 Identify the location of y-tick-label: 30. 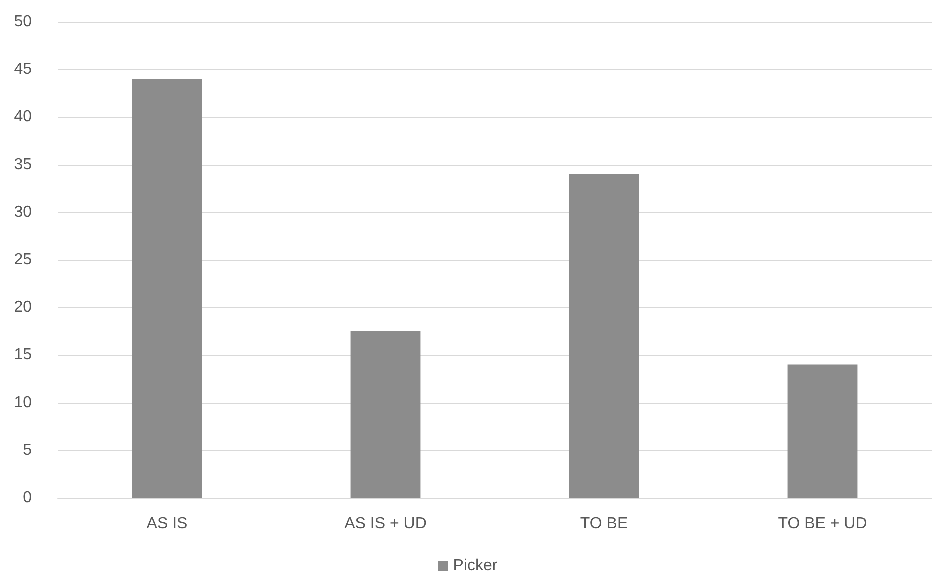
(23, 212).